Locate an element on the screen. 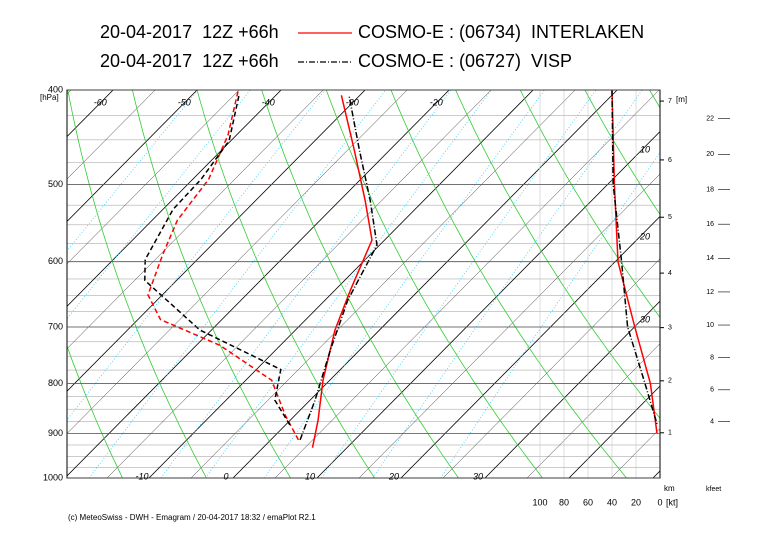 Image resolution: width=766 pixels, height=541 pixels. wind-tick-label: 40 is located at coordinates (612, 502).